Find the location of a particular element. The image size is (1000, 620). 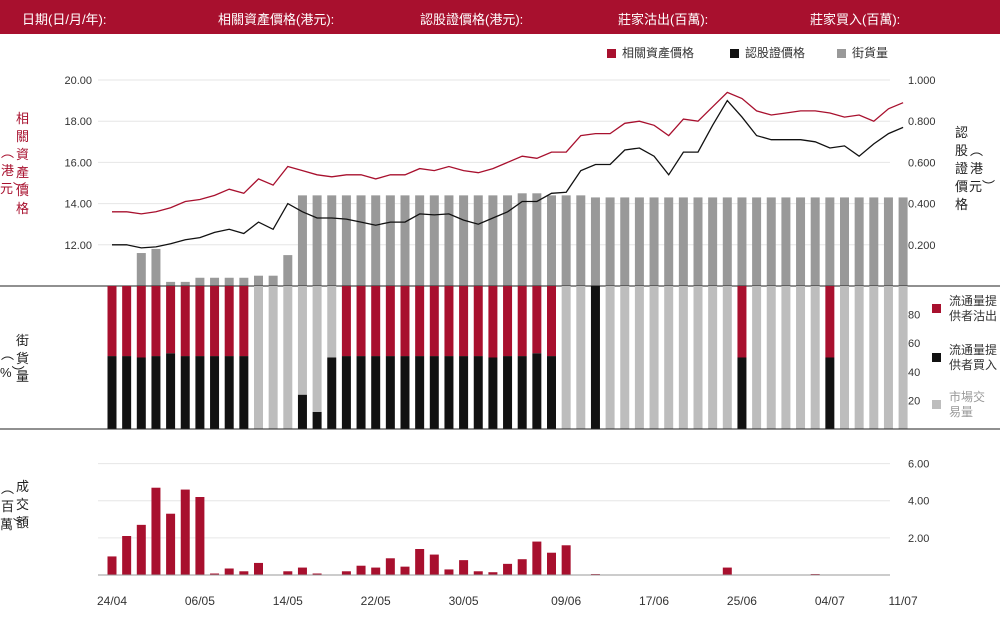

x-axis-tick-label: 25/06 is located at coordinates (742, 601).